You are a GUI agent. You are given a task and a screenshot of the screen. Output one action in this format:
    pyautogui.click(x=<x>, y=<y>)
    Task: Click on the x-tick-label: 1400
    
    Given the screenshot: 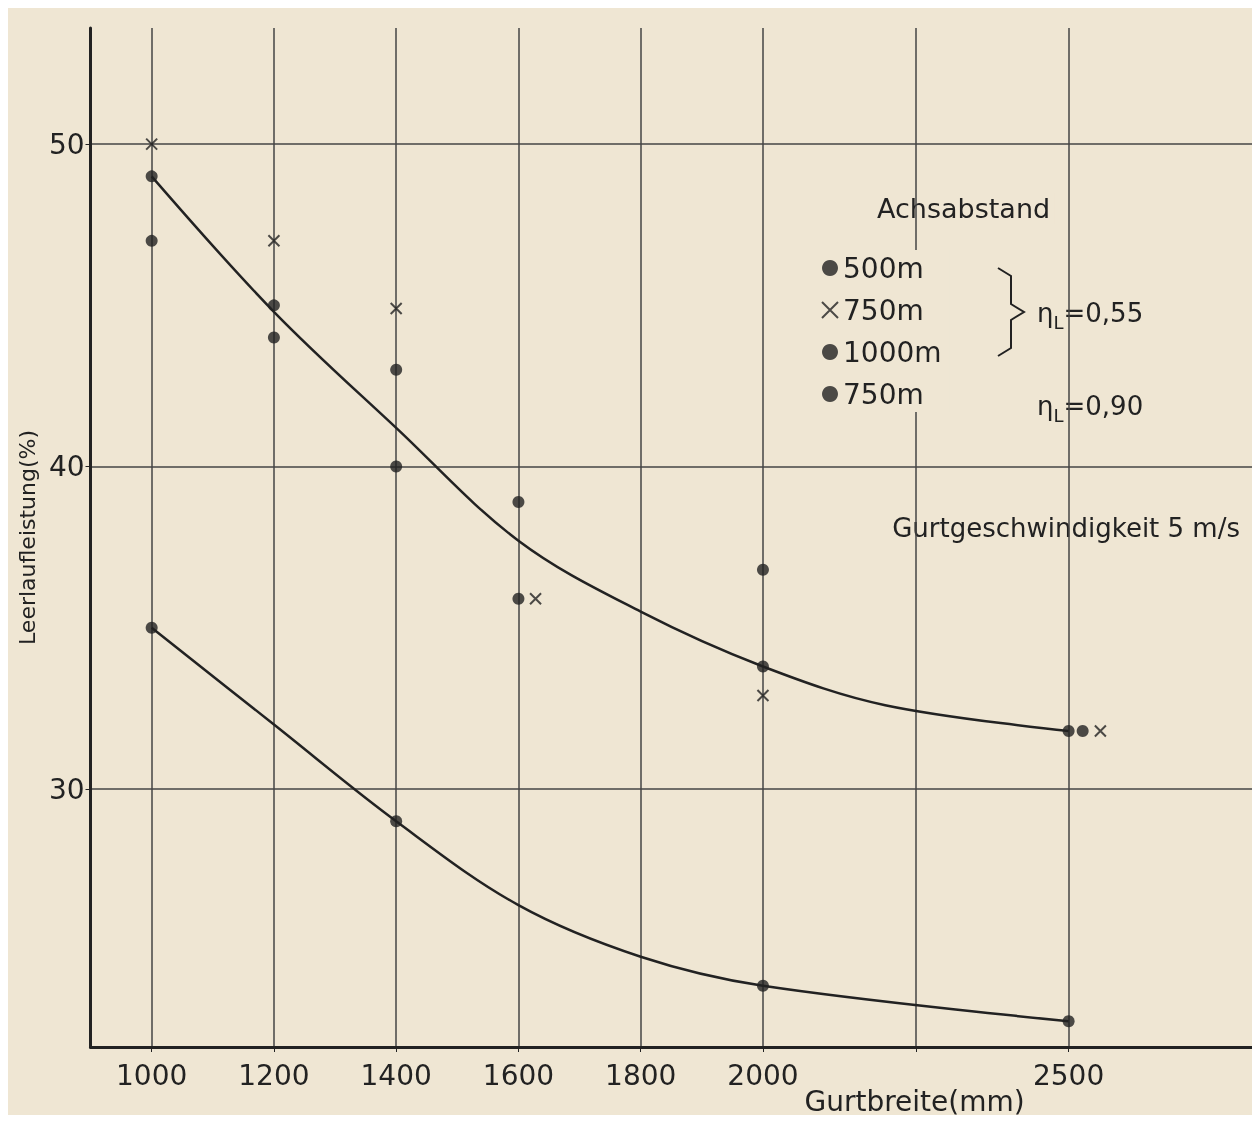 What is the action you would take?
    pyautogui.click(x=396, y=1075)
    